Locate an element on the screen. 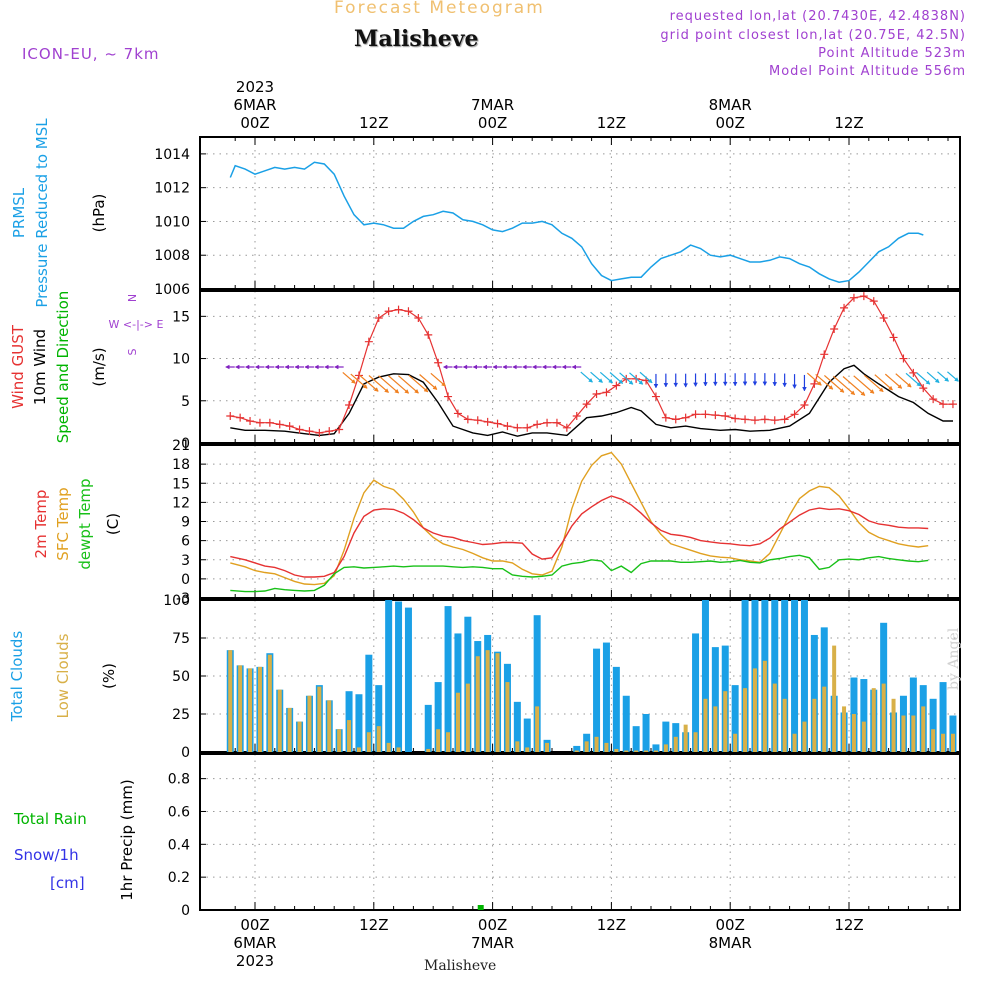 The width and height of the screenshot is (1000, 1004). temp-ytick-label: 15 is located at coordinates (181, 484).